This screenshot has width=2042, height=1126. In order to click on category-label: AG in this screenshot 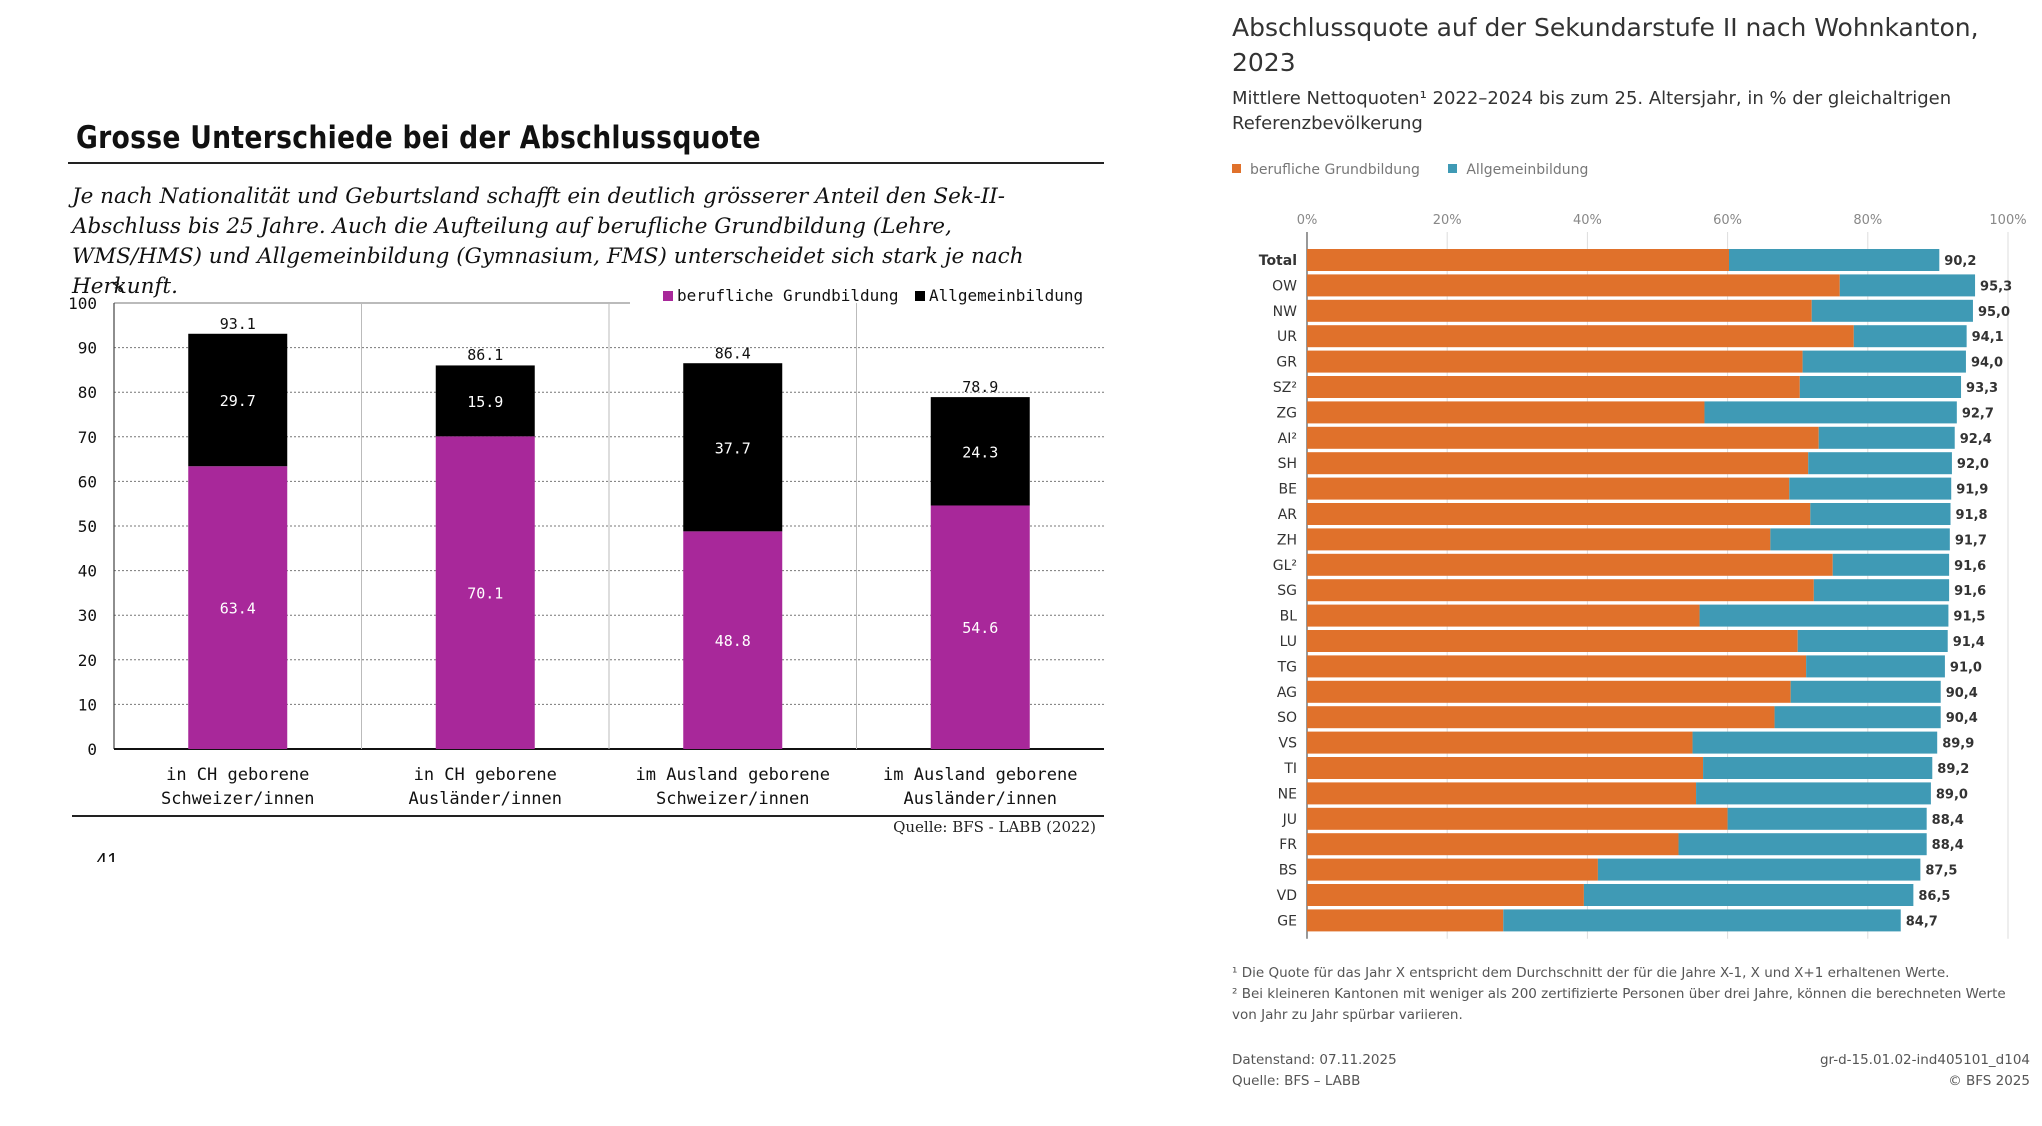, I will do `click(1287, 693)`.